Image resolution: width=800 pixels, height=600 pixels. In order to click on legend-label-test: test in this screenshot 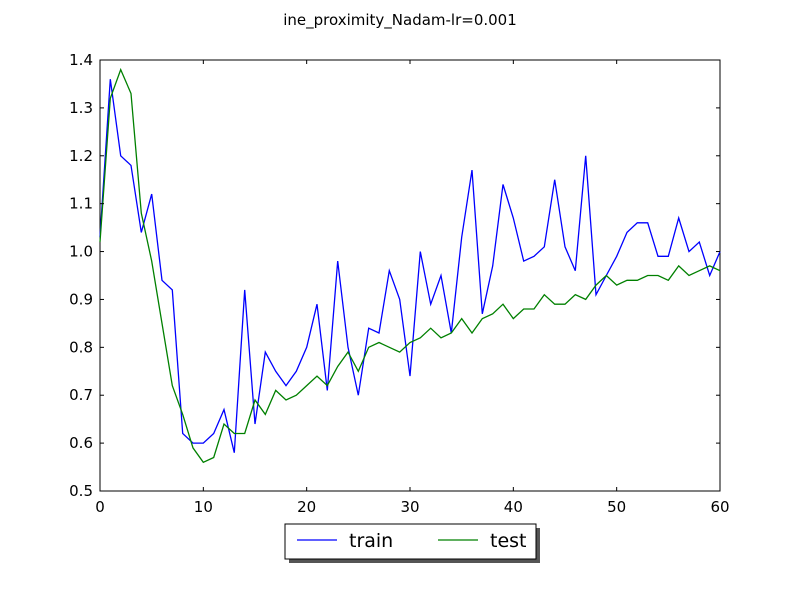, I will do `click(508, 541)`.